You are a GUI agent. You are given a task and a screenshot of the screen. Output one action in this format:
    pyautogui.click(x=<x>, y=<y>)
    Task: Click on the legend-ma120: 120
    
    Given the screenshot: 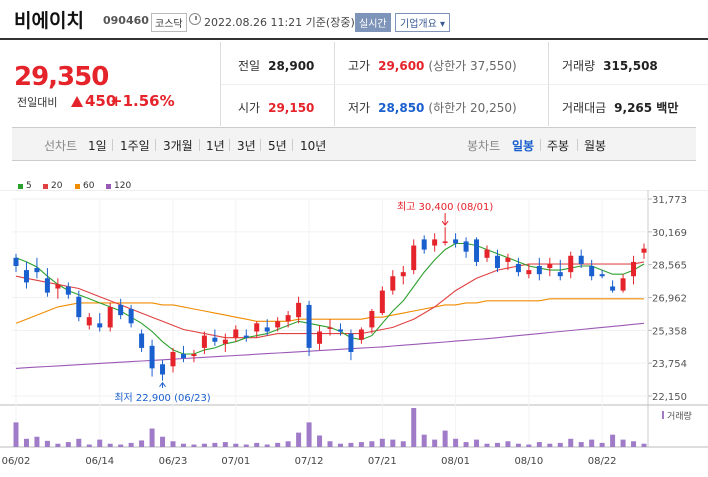 What is the action you would take?
    pyautogui.click(x=118, y=186)
    